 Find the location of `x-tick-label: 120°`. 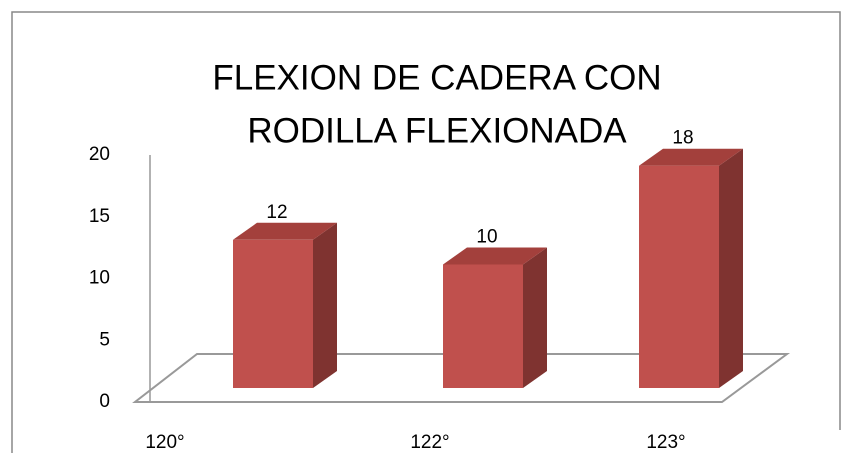

x-tick-label: 120° is located at coordinates (164, 442).